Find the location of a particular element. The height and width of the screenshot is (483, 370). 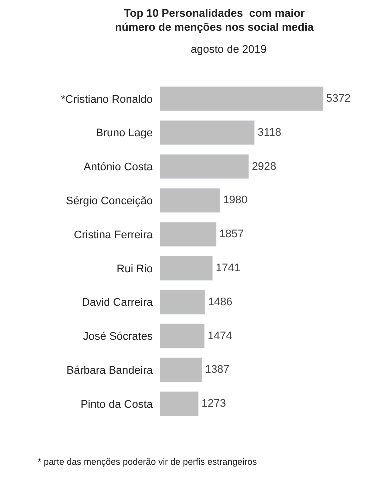

data-label: 1486 is located at coordinates (220, 302).